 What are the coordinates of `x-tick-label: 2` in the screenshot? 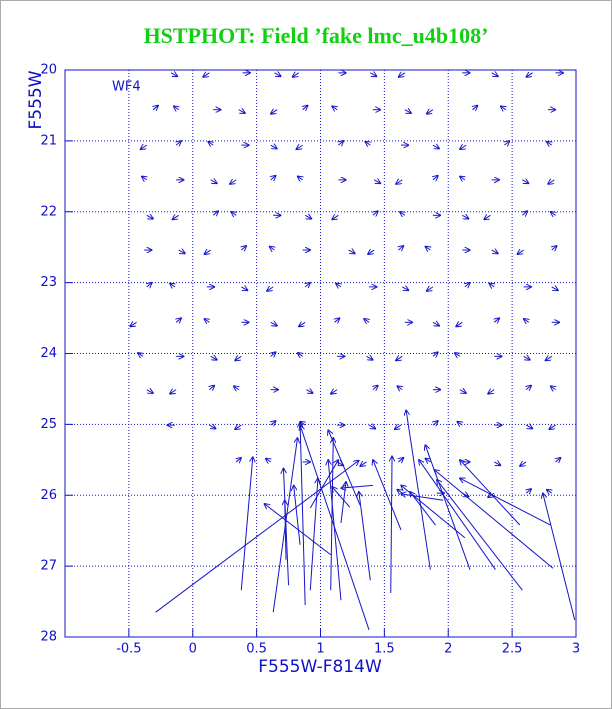 It's located at (448, 649).